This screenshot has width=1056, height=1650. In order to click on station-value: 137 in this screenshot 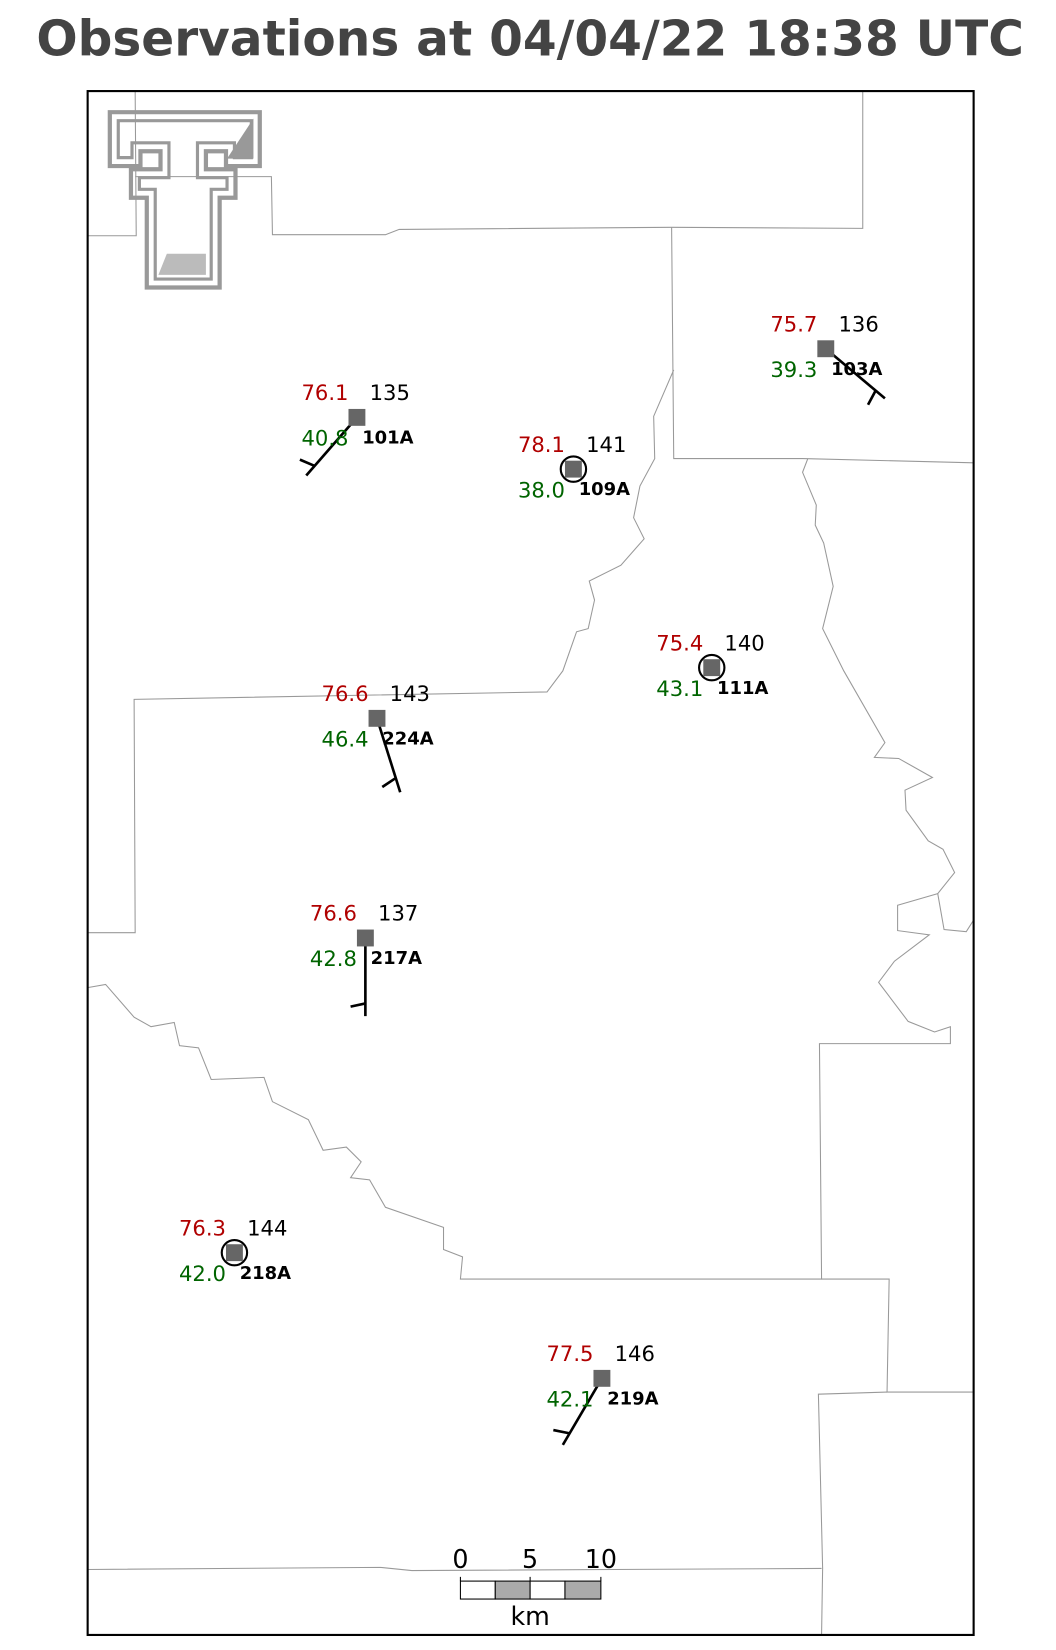, I will do `click(398, 913)`.